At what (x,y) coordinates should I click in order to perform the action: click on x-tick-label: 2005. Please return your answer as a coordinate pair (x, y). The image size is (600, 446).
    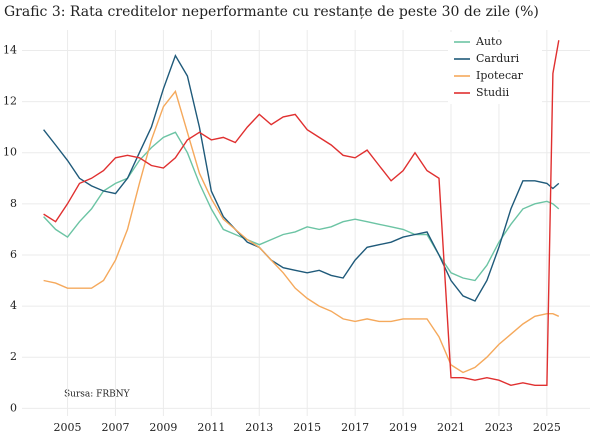
    Looking at the image, I should click on (68, 427).